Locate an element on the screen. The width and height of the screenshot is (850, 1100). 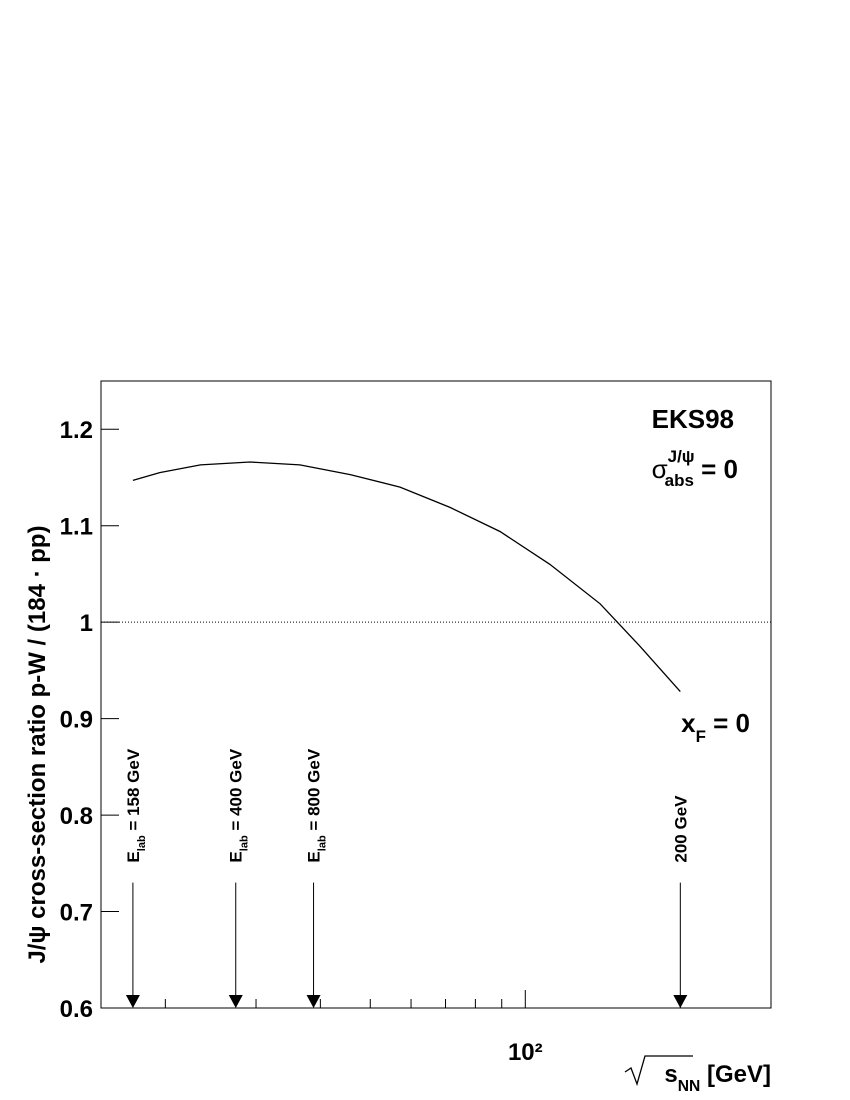
y-tick-label: 1.2 is located at coordinates (76, 430).